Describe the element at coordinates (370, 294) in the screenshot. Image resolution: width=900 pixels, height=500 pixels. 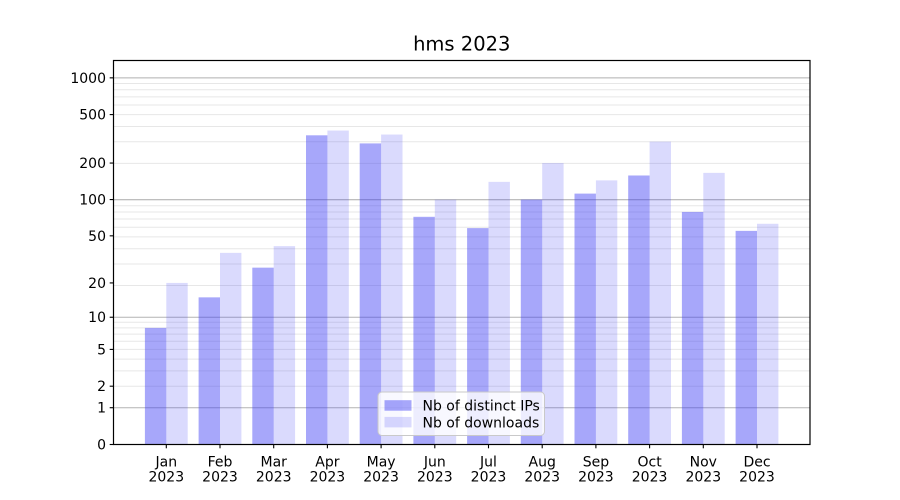
I see `bar-may-distinct-ips` at that location.